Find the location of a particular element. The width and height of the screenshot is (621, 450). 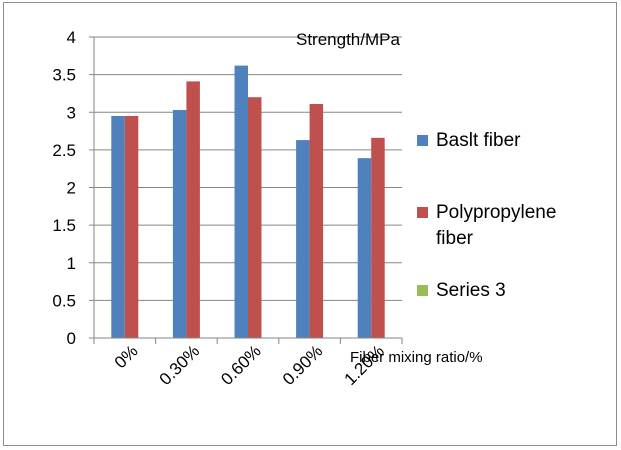

legend: Baslt fiber Polypropylene fiber Series 3 is located at coordinates (486, 215).